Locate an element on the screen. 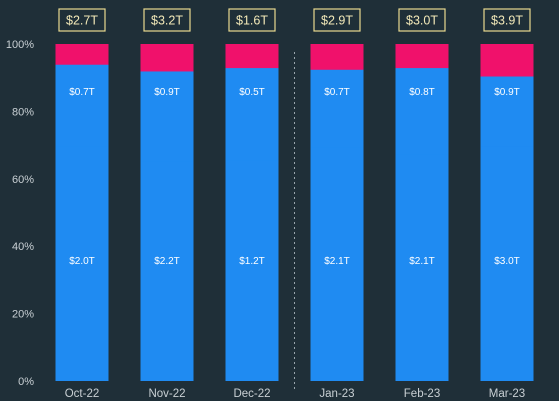  bar-total: $2.9T is located at coordinates (337, 20).